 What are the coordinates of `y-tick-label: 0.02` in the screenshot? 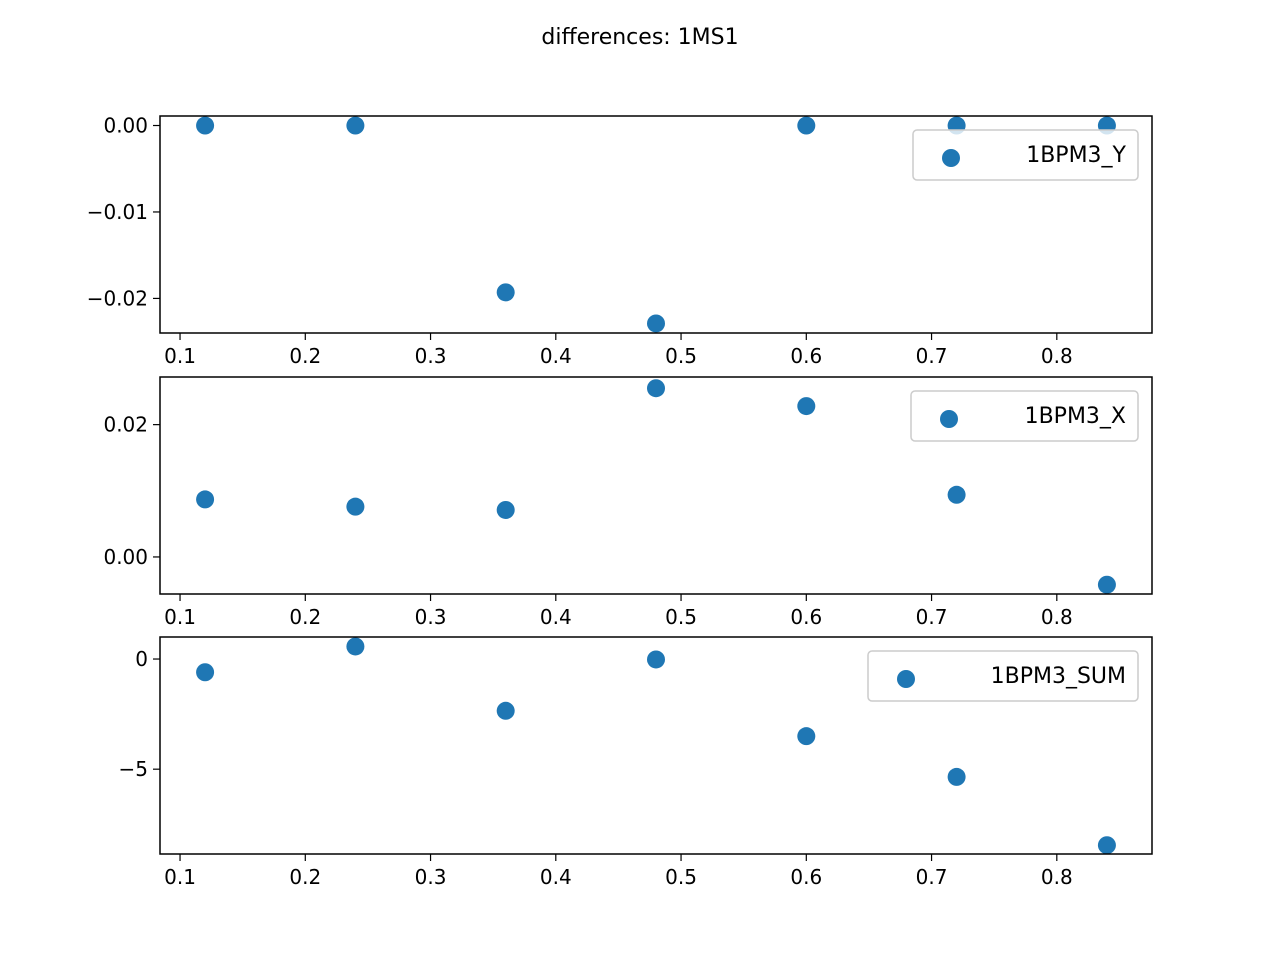 It's located at (125, 425).